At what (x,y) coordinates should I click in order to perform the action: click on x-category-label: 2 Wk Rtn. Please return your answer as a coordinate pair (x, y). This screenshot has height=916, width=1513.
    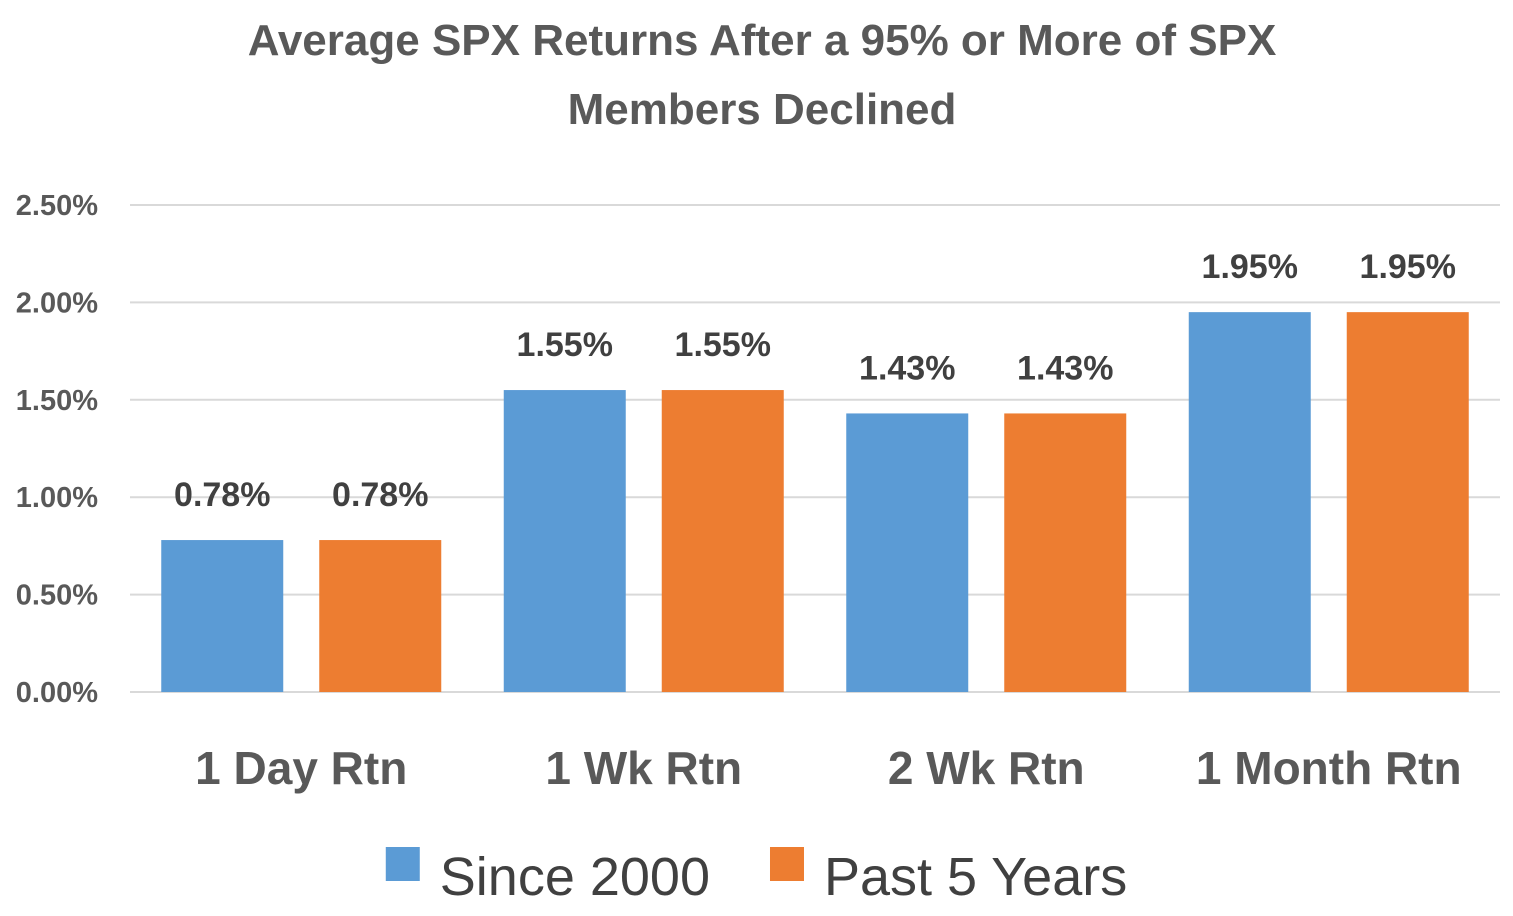
    Looking at the image, I should click on (986, 768).